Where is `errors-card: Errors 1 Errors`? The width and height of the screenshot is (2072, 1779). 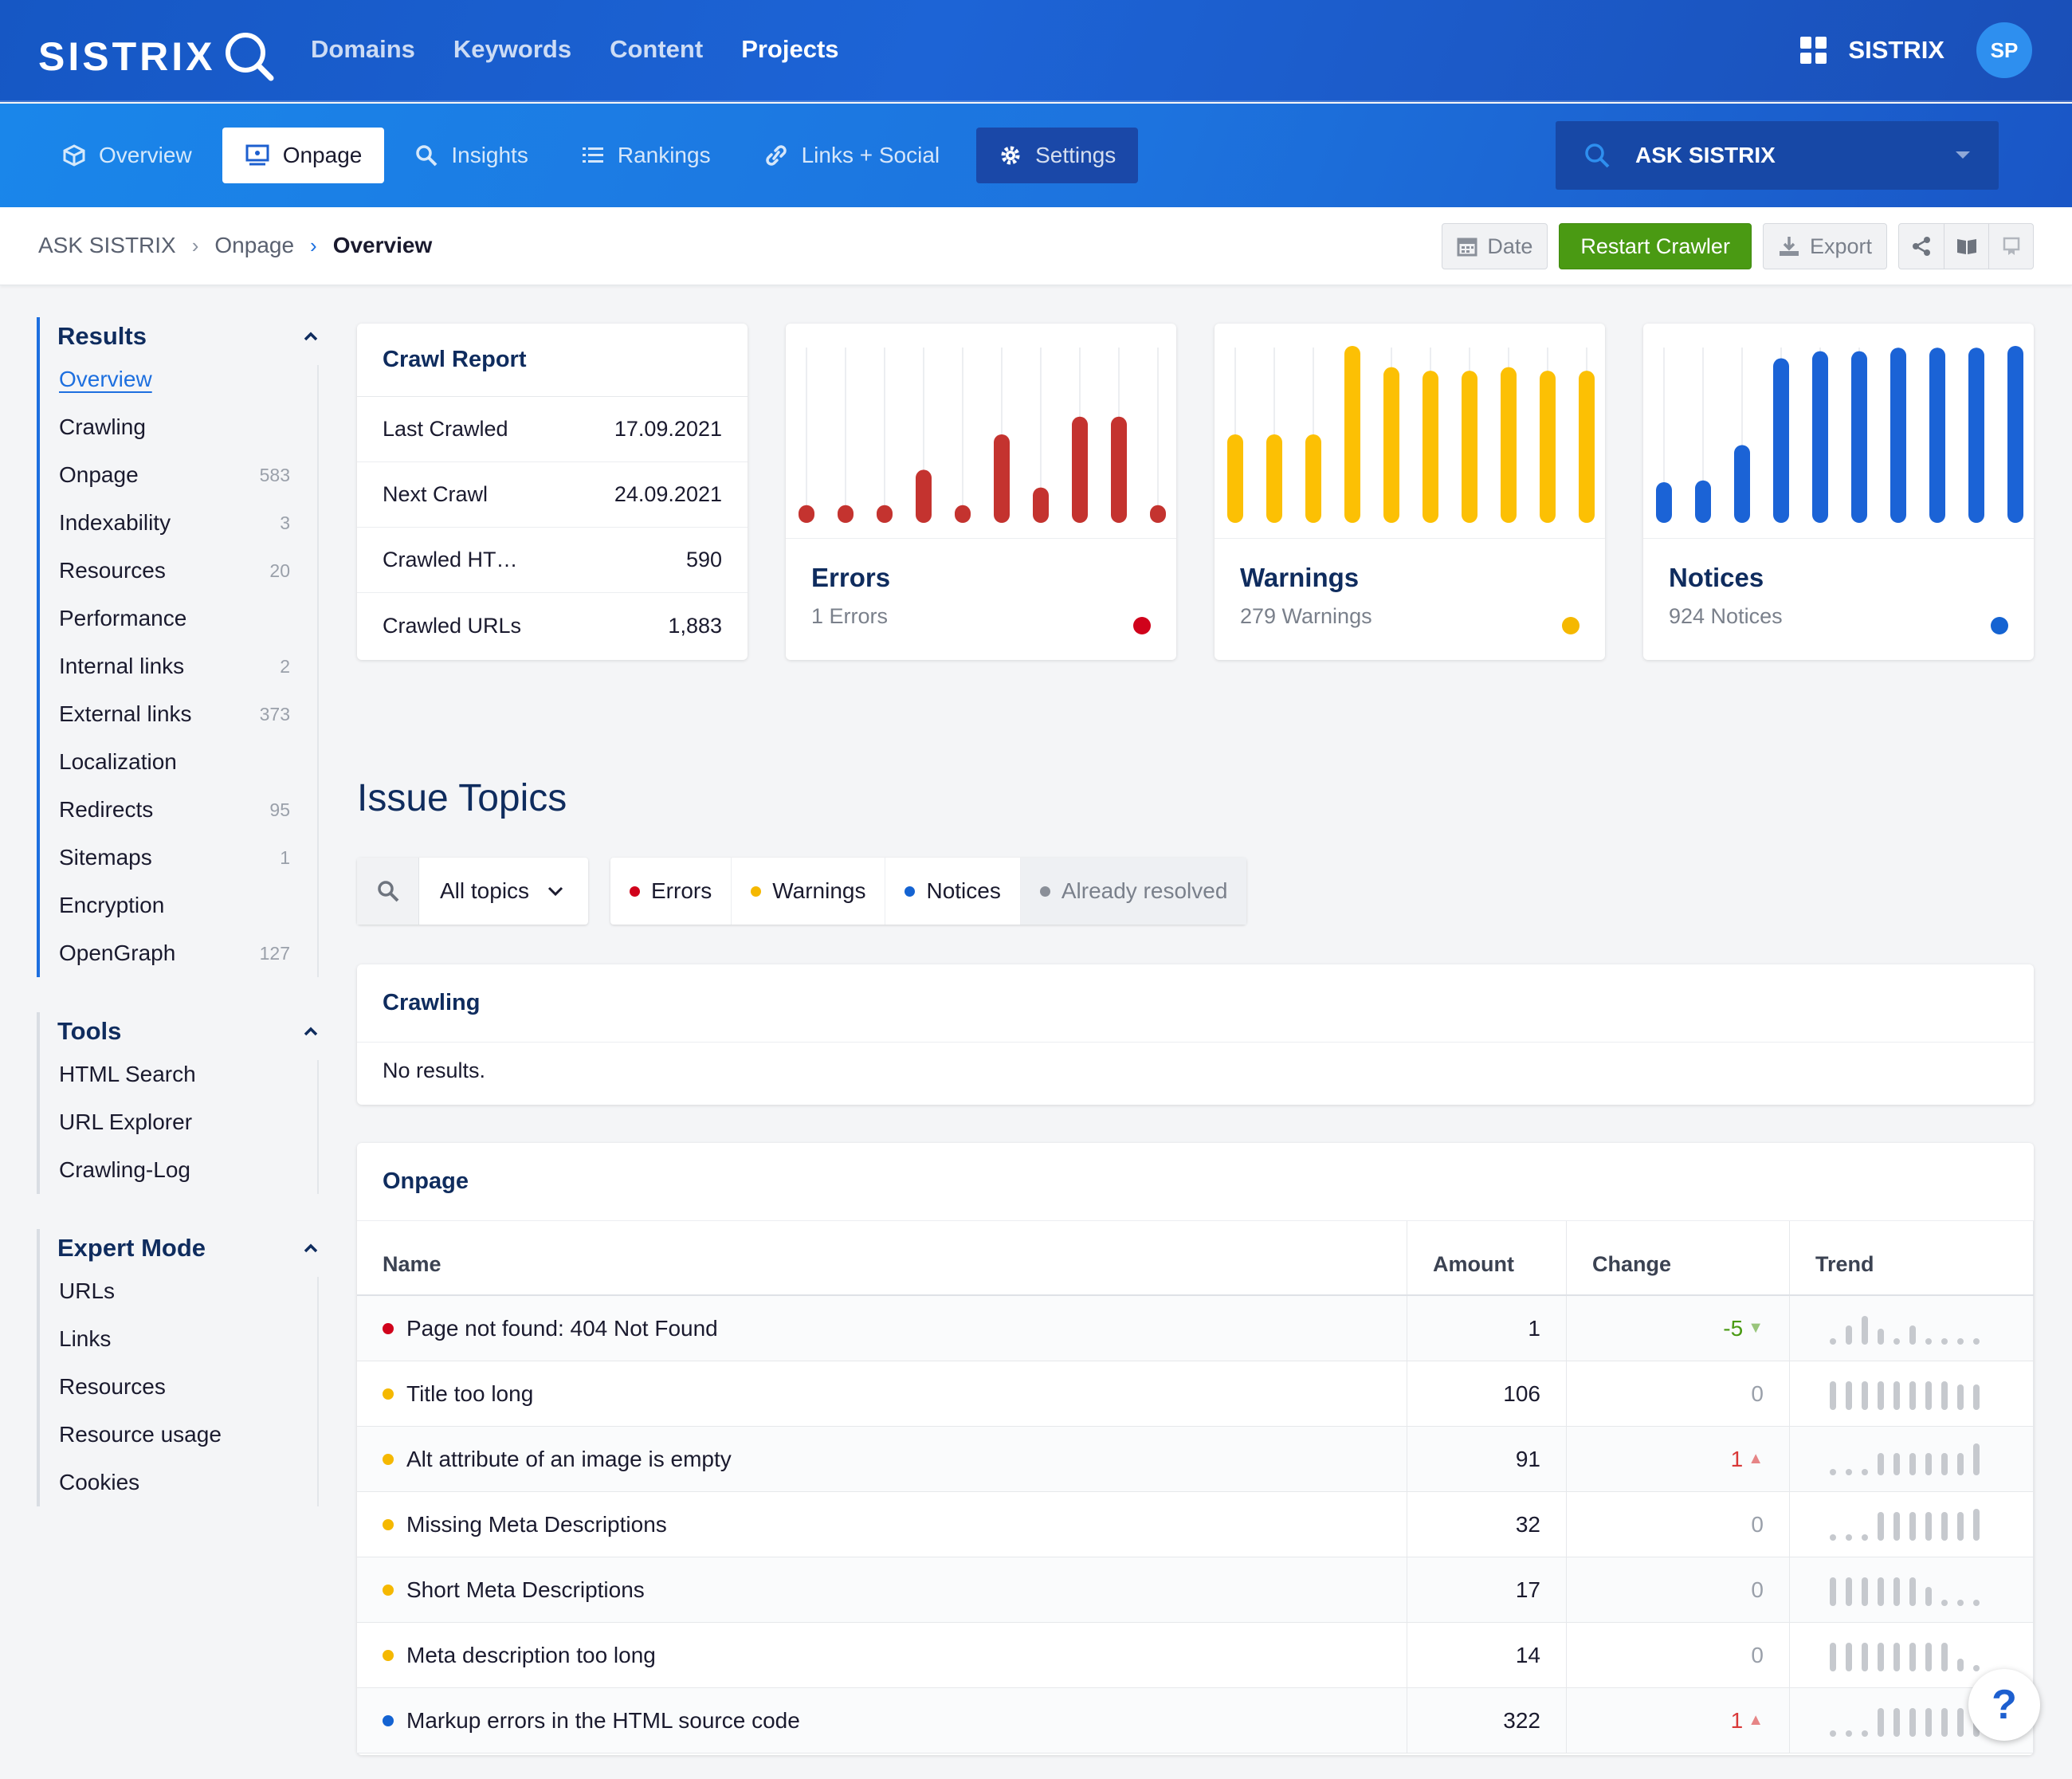
errors-card: Errors 1 Errors is located at coordinates (981, 492).